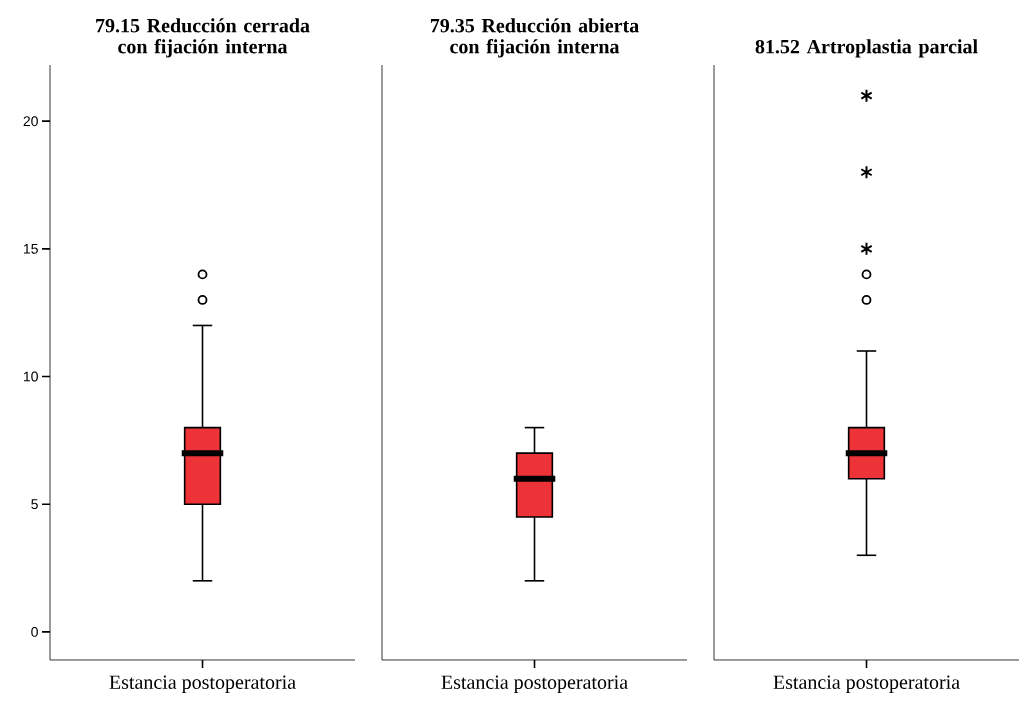  Describe the element at coordinates (30, 376) in the screenshot. I see `y-tick-label: 10` at that location.